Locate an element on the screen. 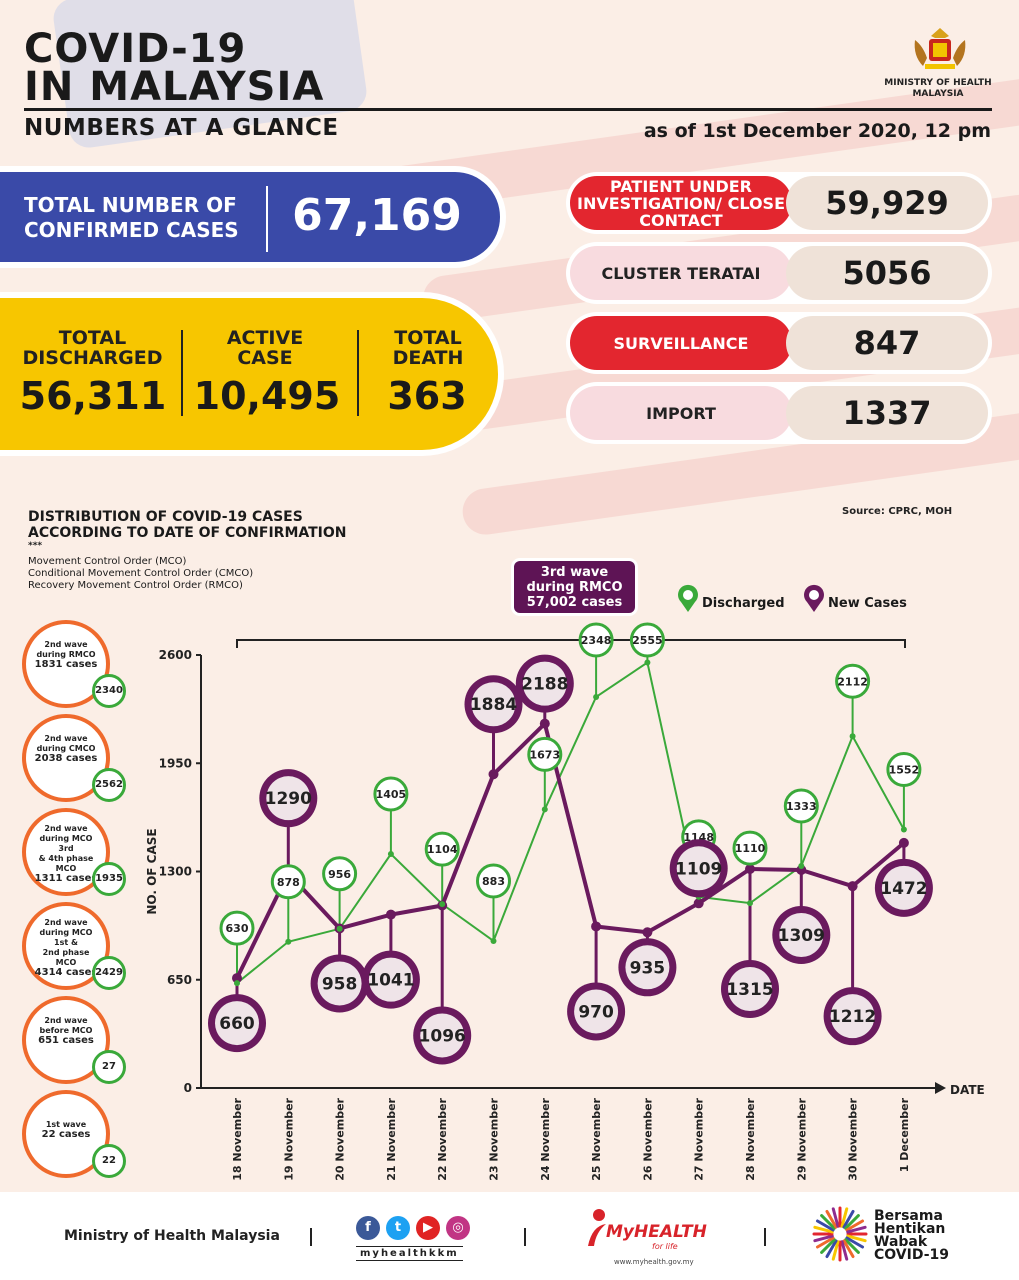 This screenshot has height=1280, width=1019. wave-line: 22 cases is located at coordinates (66, 1134).